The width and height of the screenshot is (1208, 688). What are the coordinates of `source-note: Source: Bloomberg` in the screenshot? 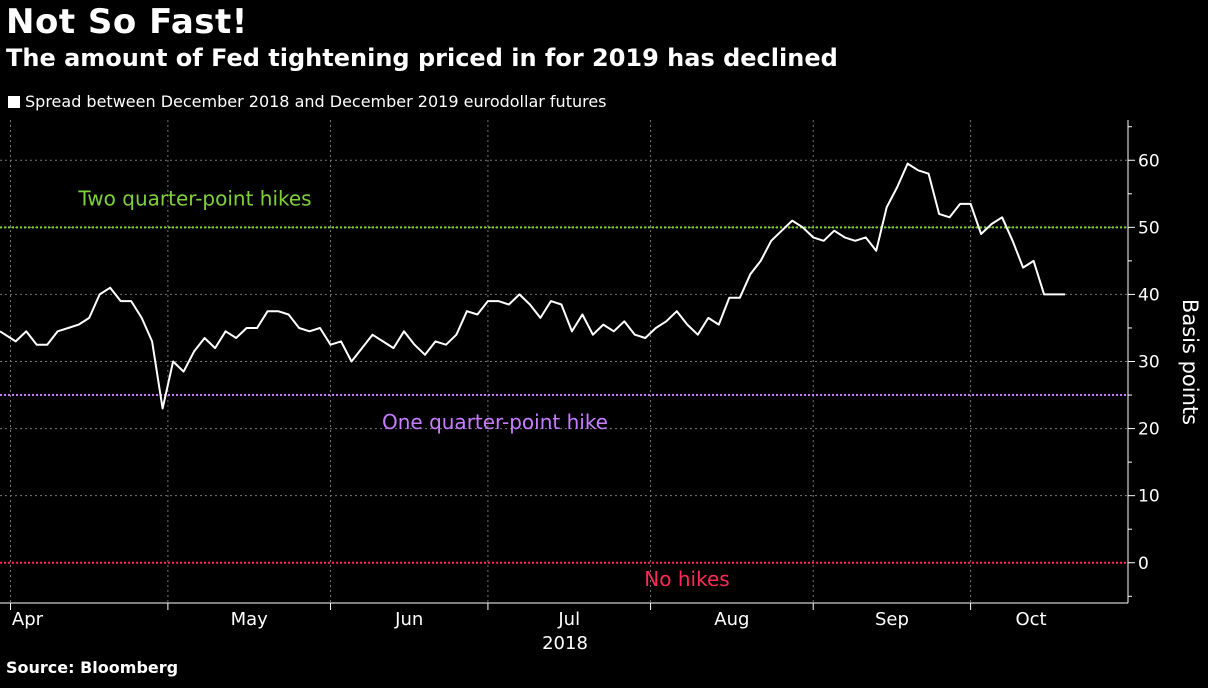 It's located at (92, 667).